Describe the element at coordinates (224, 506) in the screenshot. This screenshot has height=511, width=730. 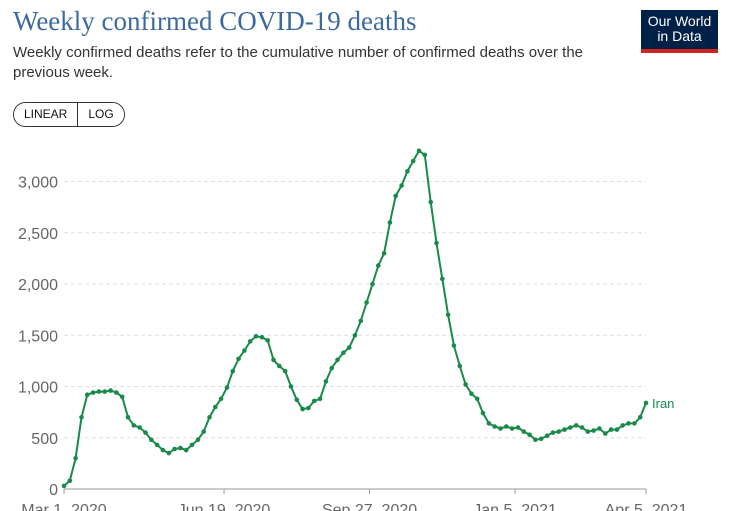
I see `x-tick-label: Jun 19, 2020` at that location.